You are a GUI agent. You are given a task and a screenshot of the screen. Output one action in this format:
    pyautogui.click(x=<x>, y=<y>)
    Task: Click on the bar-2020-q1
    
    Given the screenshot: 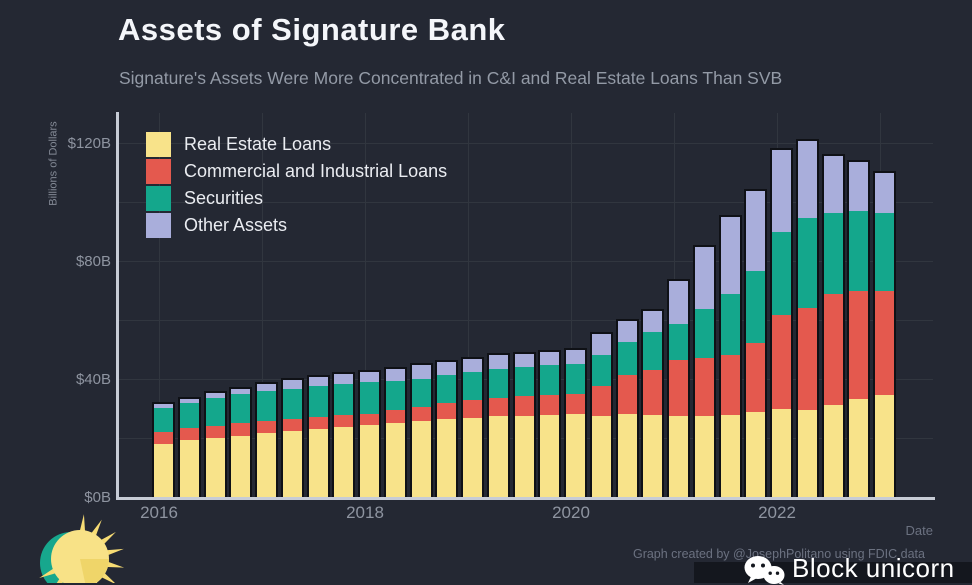 What is the action you would take?
    pyautogui.click(x=601, y=414)
    